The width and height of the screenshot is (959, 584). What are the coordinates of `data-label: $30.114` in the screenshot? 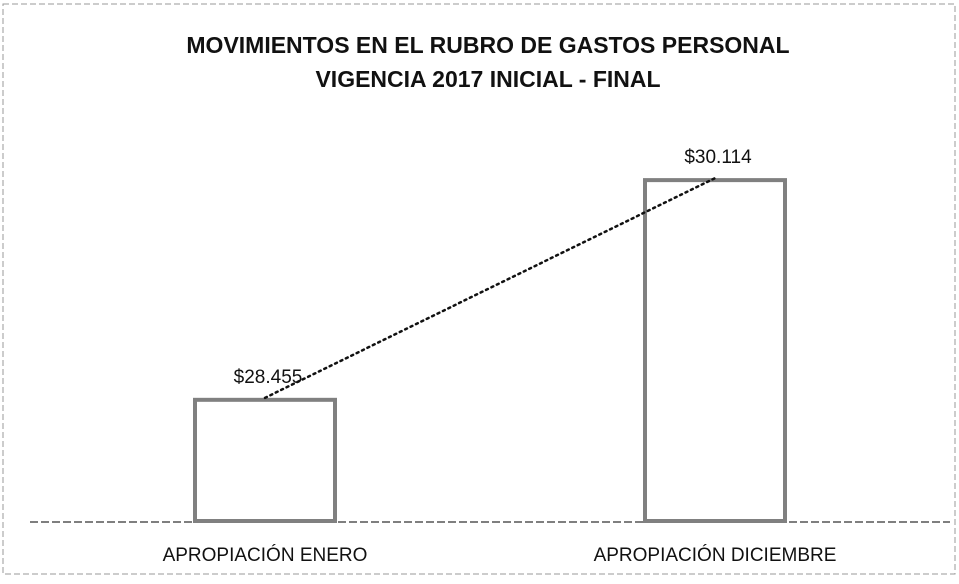 It's located at (718, 157).